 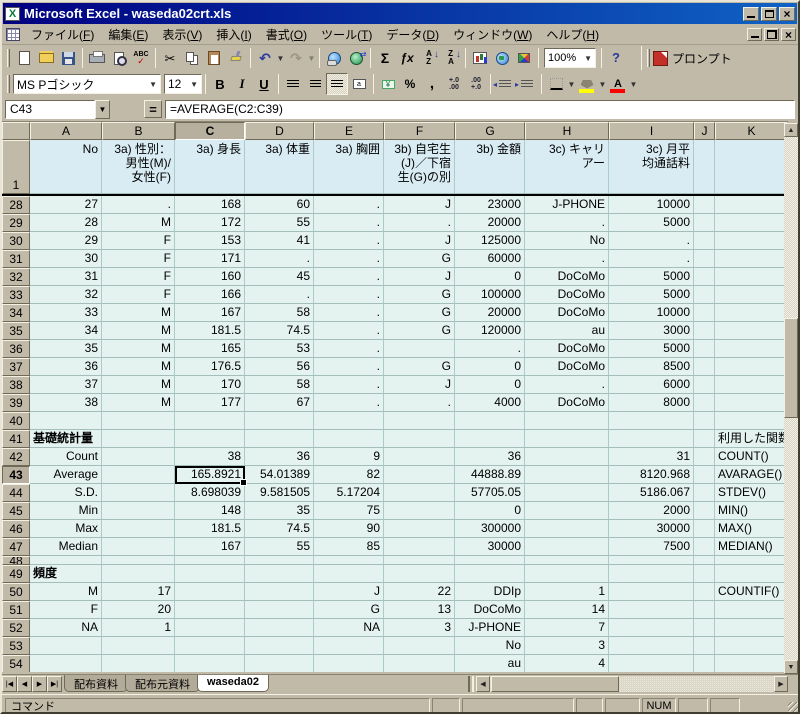 What do you see at coordinates (490, 205) in the screenshot?
I see `cell-G28: 23000` at bounding box center [490, 205].